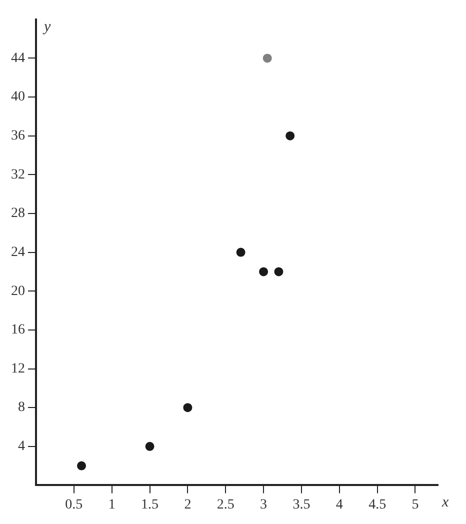  What do you see at coordinates (339, 504) in the screenshot?
I see `x-tick-label: 4` at bounding box center [339, 504].